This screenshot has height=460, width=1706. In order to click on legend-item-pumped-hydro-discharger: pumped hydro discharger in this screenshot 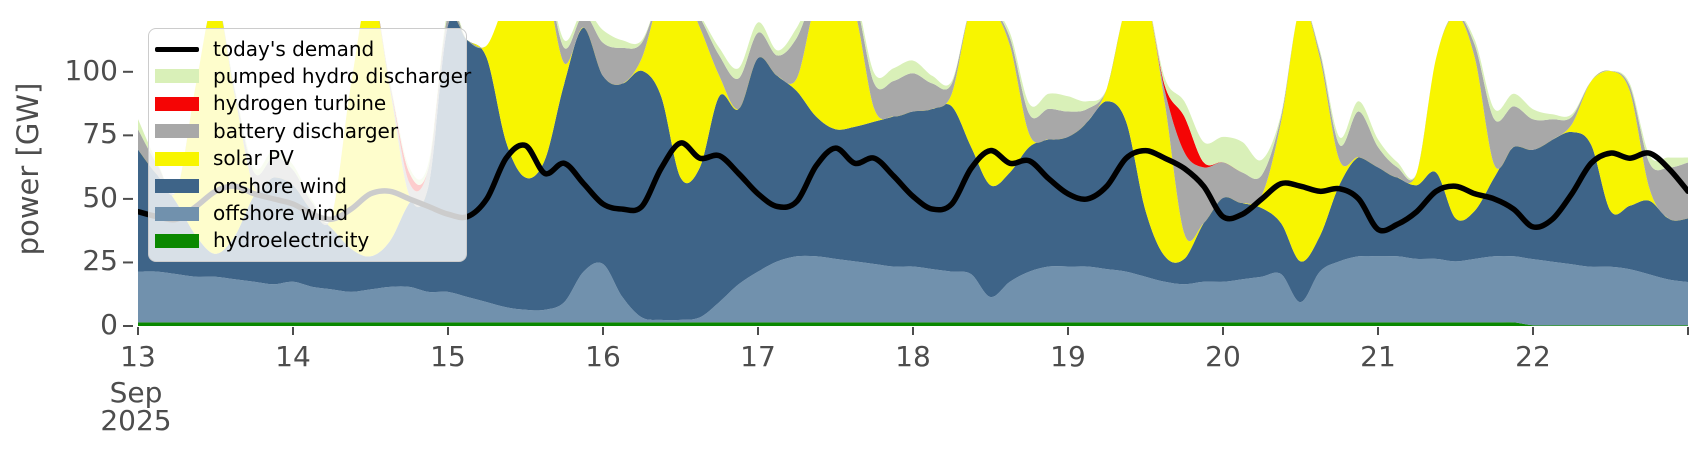, I will do `click(313, 76)`.